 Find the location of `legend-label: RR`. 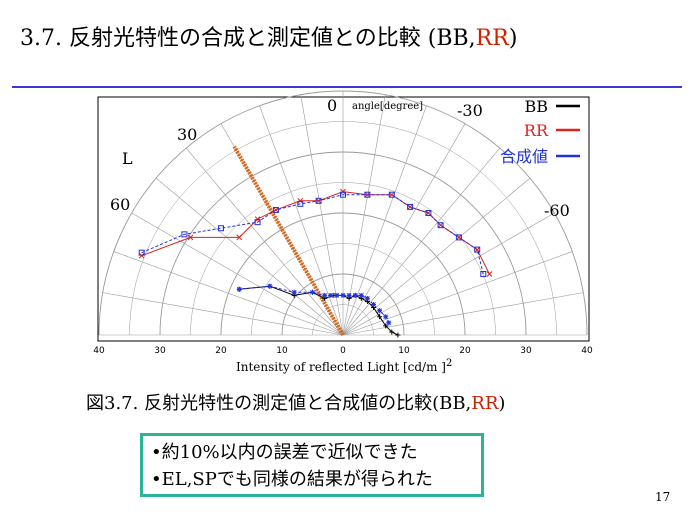

legend-label: RR is located at coordinates (536, 130).